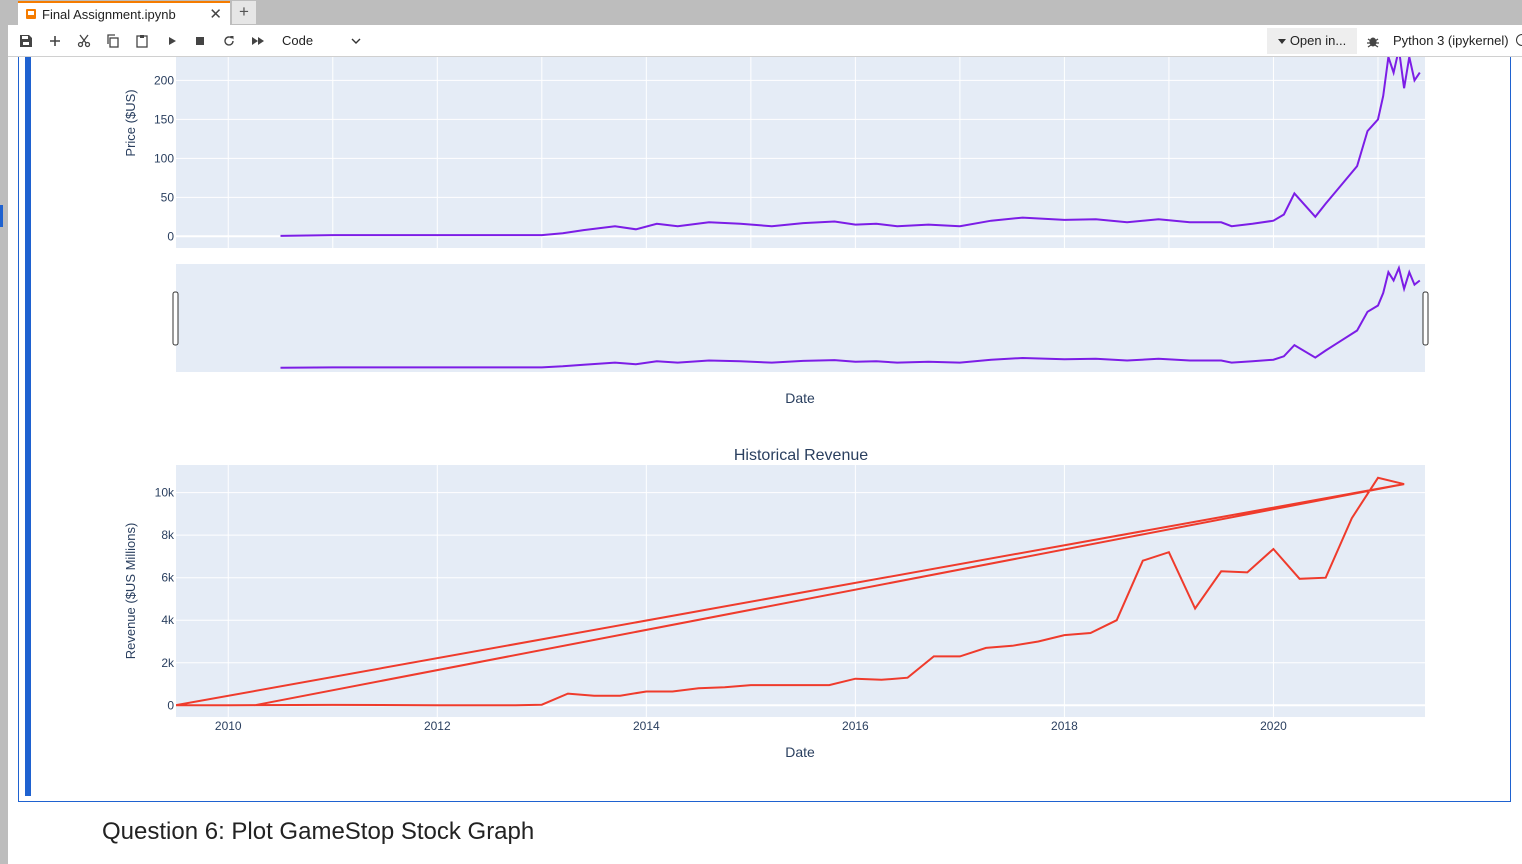 This screenshot has width=1522, height=864. What do you see at coordinates (26, 41) in the screenshot?
I see `save-icon` at bounding box center [26, 41].